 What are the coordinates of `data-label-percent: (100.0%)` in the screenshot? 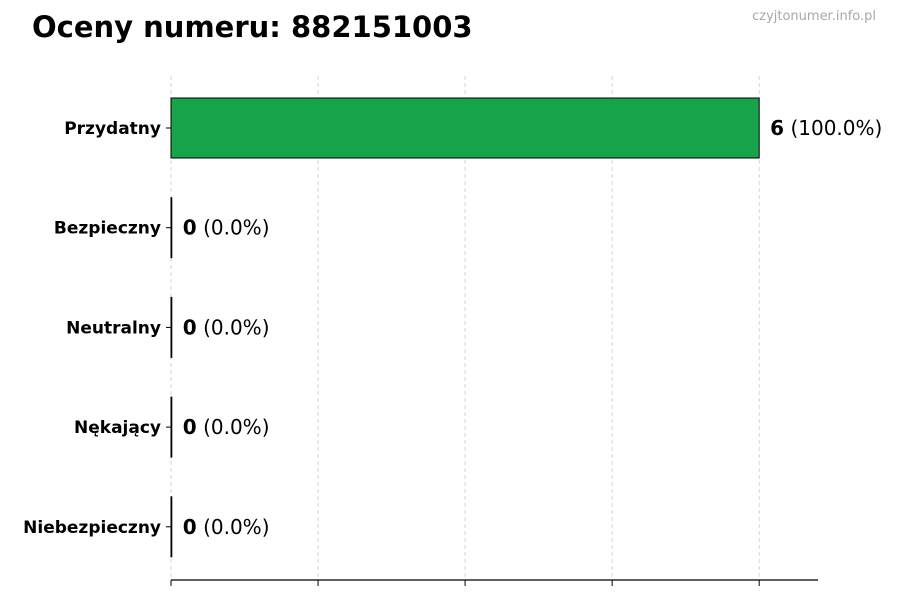 It's located at (833, 128).